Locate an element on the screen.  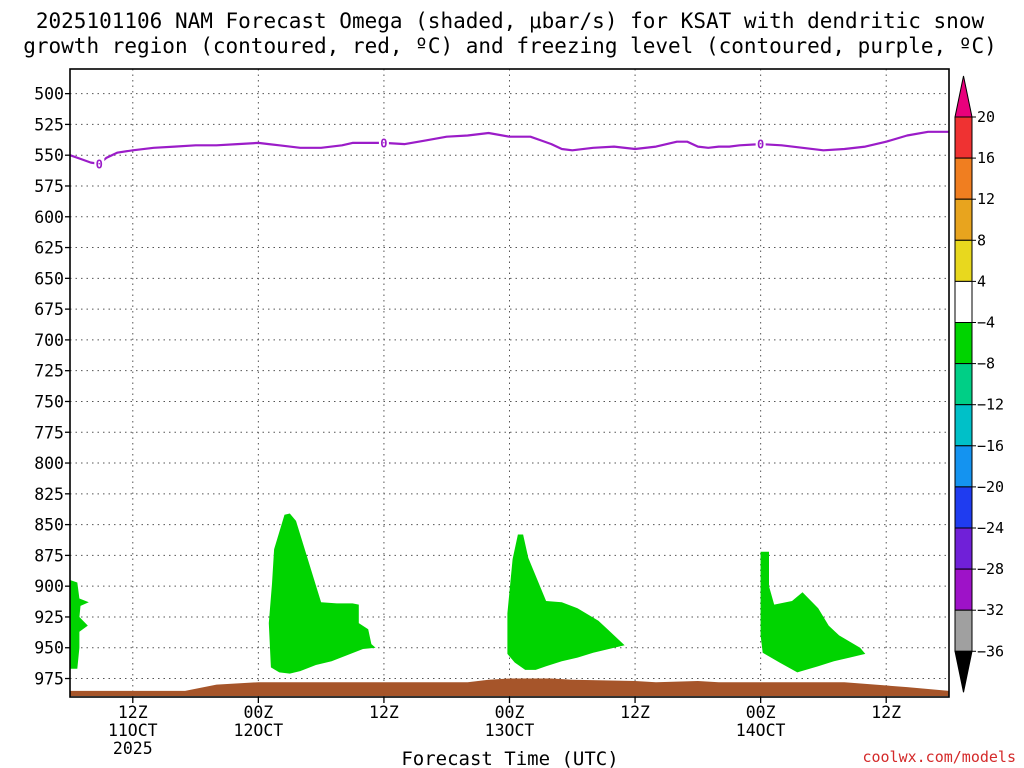
y-tick-label: 825 is located at coordinates (49, 494).